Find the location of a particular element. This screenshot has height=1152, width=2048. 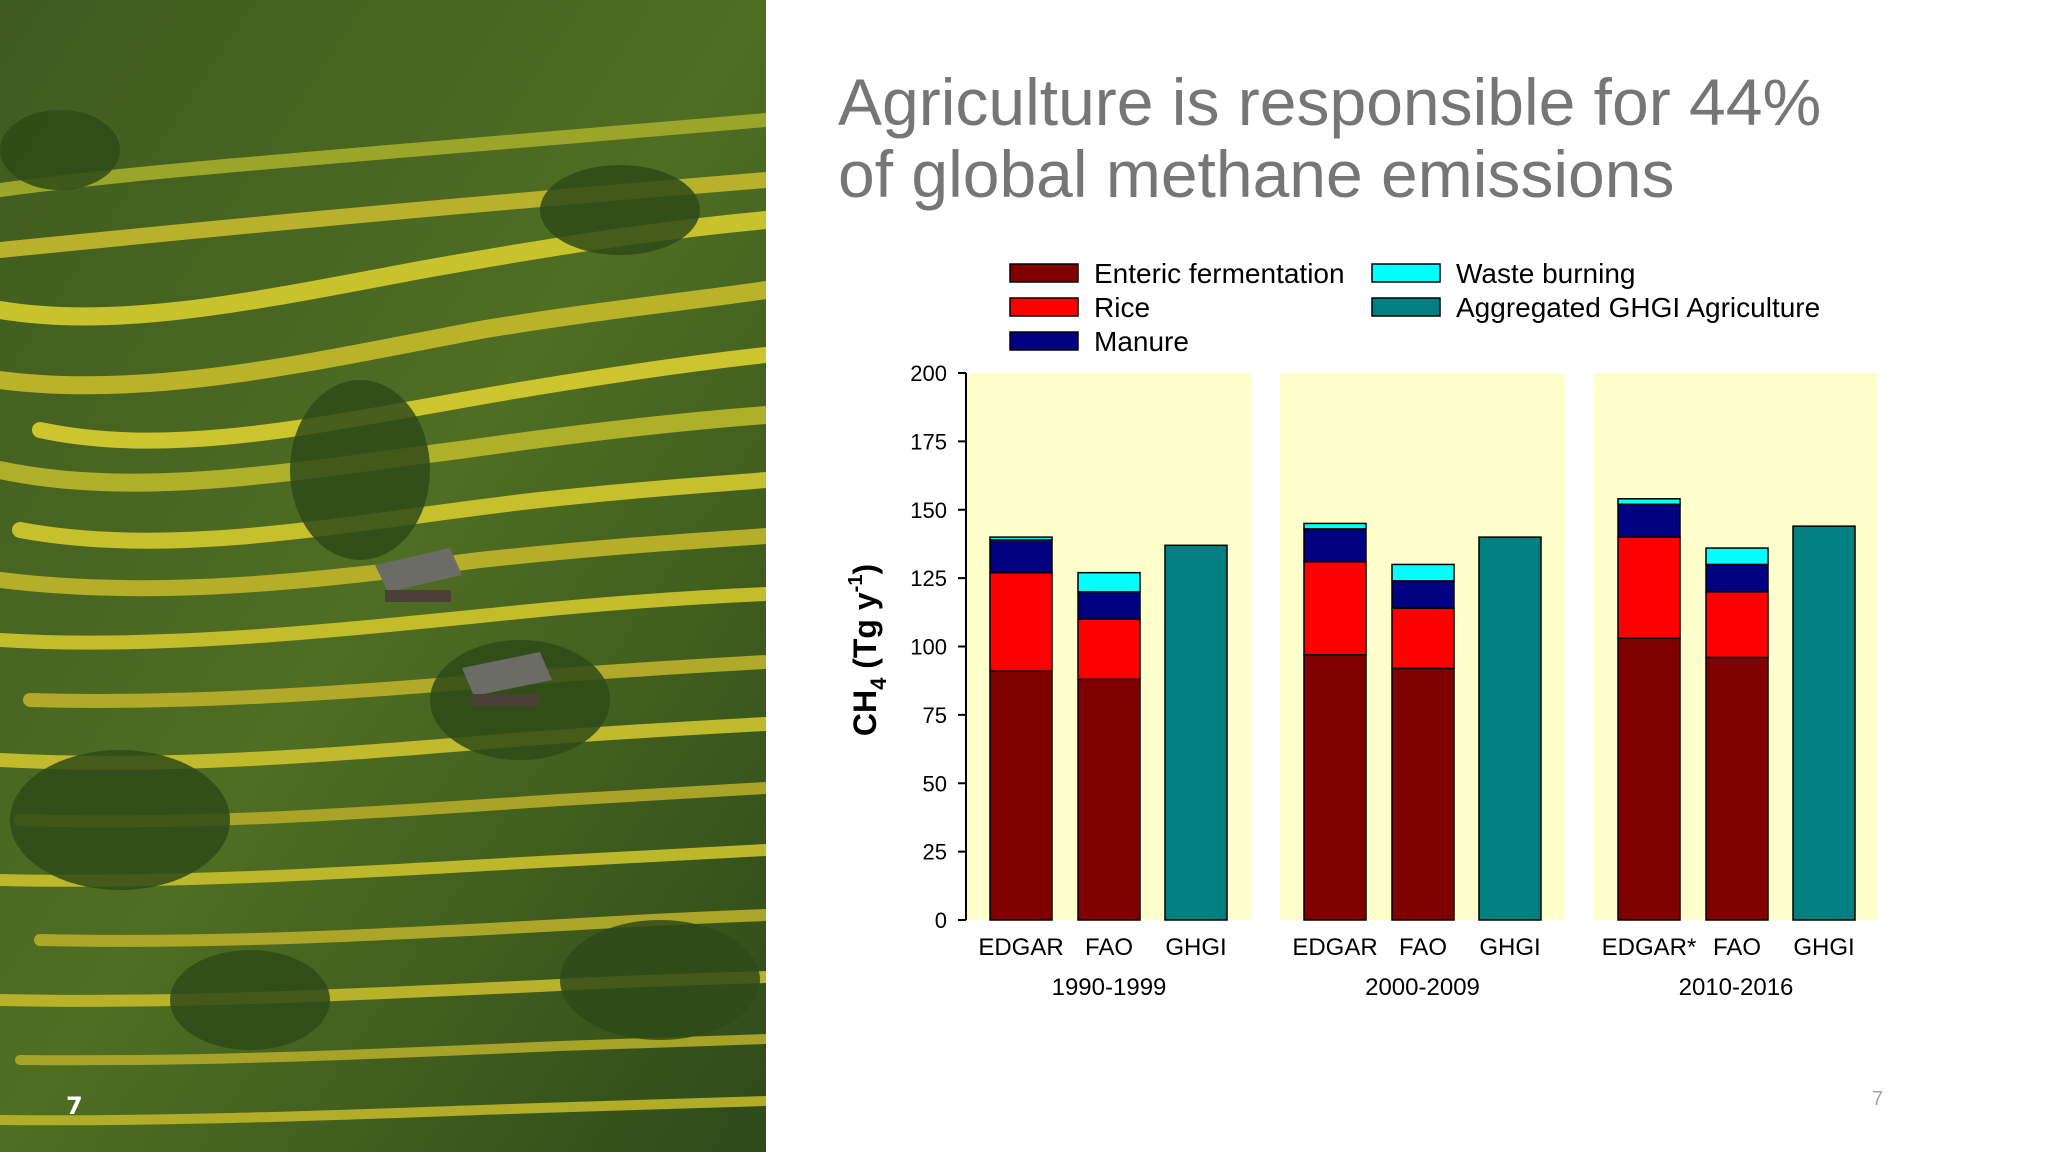

slide-title-line-2: of global methane emissions is located at coordinates (1256, 174).